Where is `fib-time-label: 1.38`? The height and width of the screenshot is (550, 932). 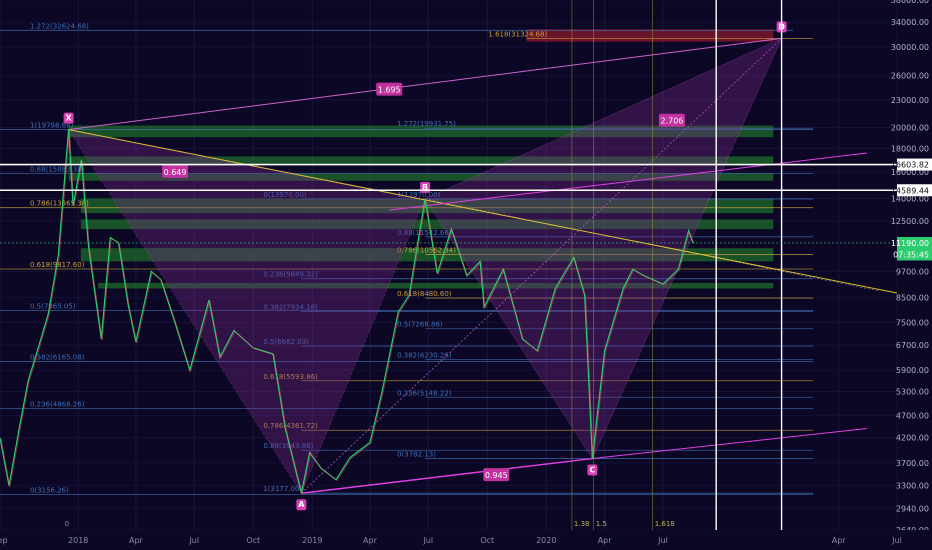
fib-time-label: 1.38 is located at coordinates (582, 524).